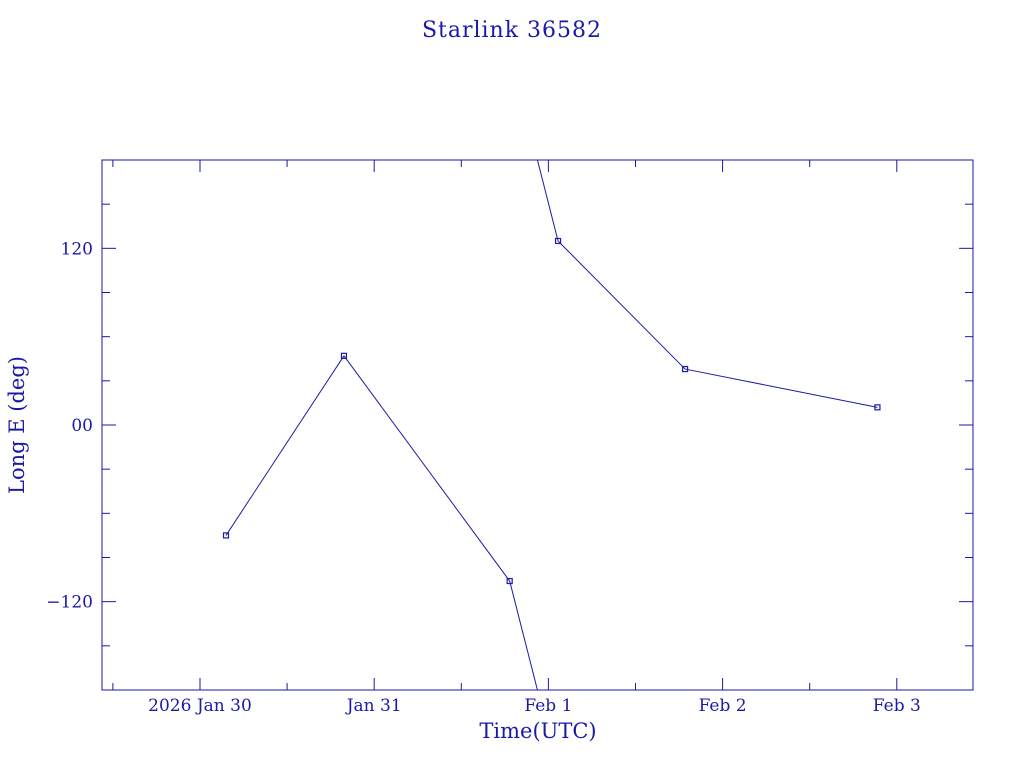 The height and width of the screenshot is (768, 1024). I want to click on y-tick-label: 120, so click(77, 249).